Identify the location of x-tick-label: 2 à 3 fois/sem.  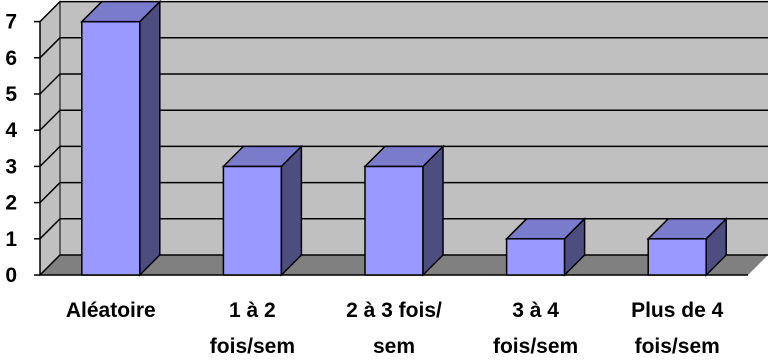
(394, 328).